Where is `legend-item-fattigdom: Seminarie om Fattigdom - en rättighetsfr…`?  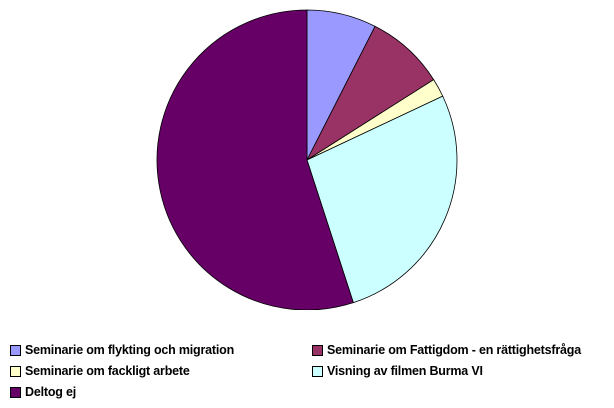 legend-item-fattigdom: Seminarie om Fattigdom - en rättighetsfr… is located at coordinates (446, 350).